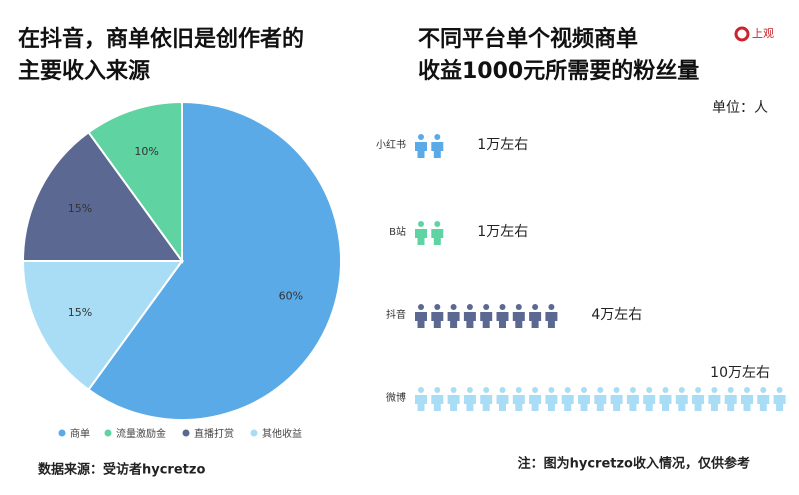 The width and height of the screenshot is (799, 495). Describe the element at coordinates (616, 315) in the screenshot. I see `value-label: 4万左右` at that location.